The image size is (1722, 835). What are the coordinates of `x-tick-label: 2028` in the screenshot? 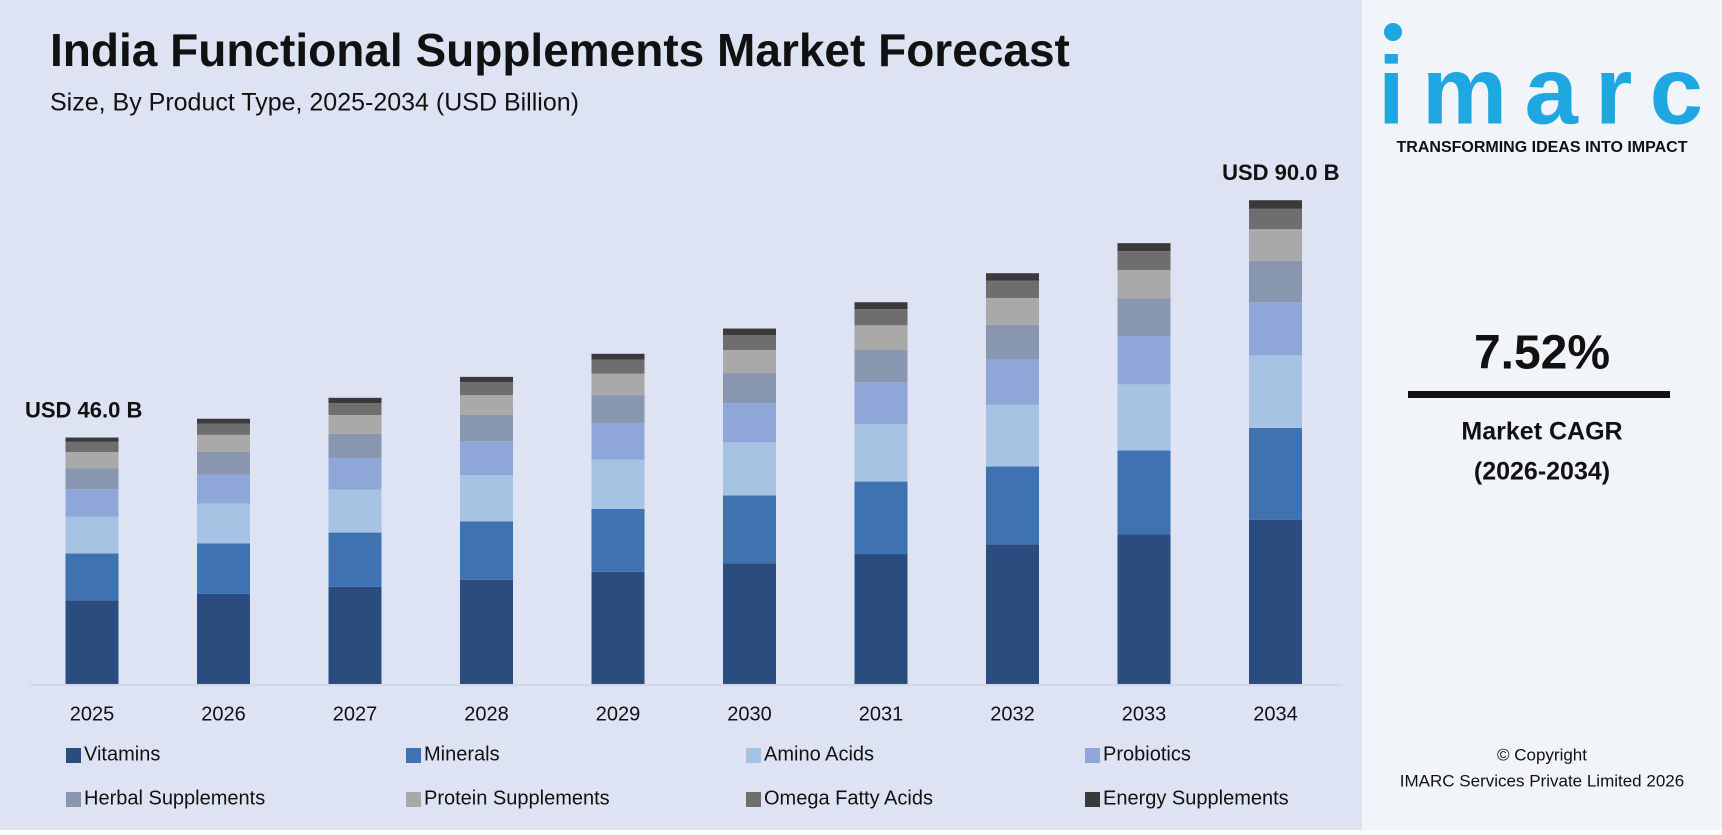 It's located at (486, 714).